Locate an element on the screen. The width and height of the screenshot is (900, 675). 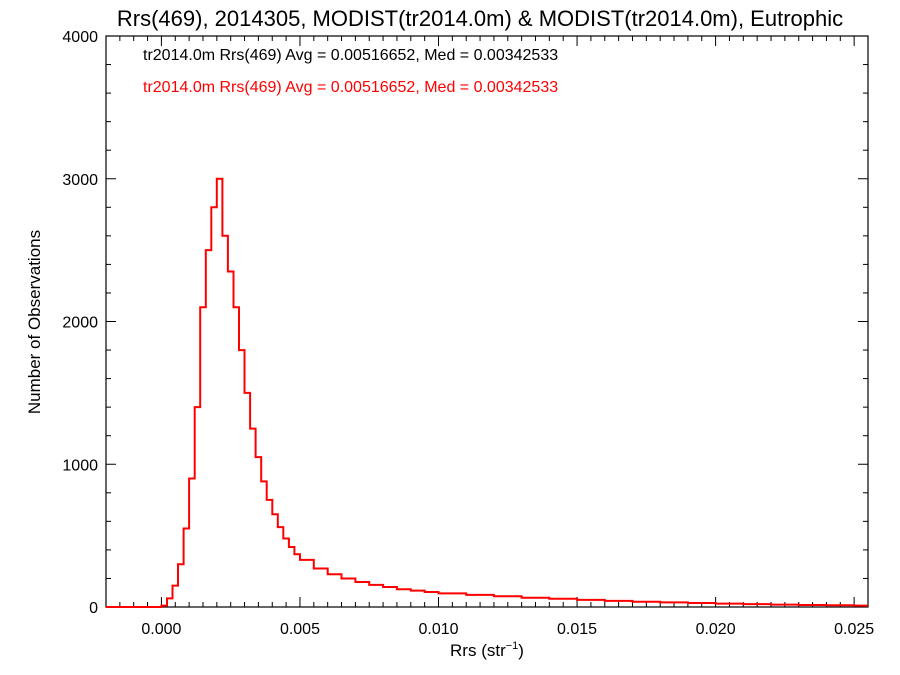
y-tick-label: 3000 is located at coordinates (80, 180).